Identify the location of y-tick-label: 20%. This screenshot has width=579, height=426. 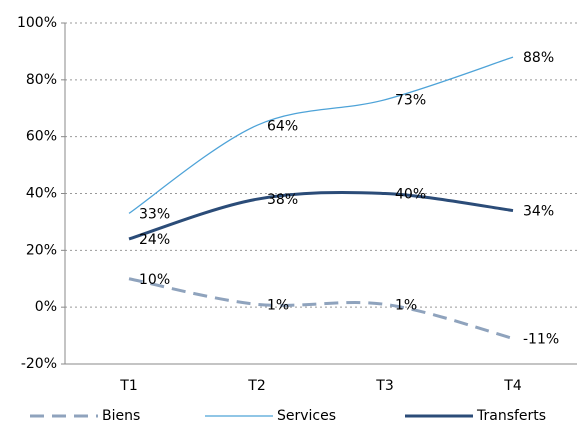
(41, 250).